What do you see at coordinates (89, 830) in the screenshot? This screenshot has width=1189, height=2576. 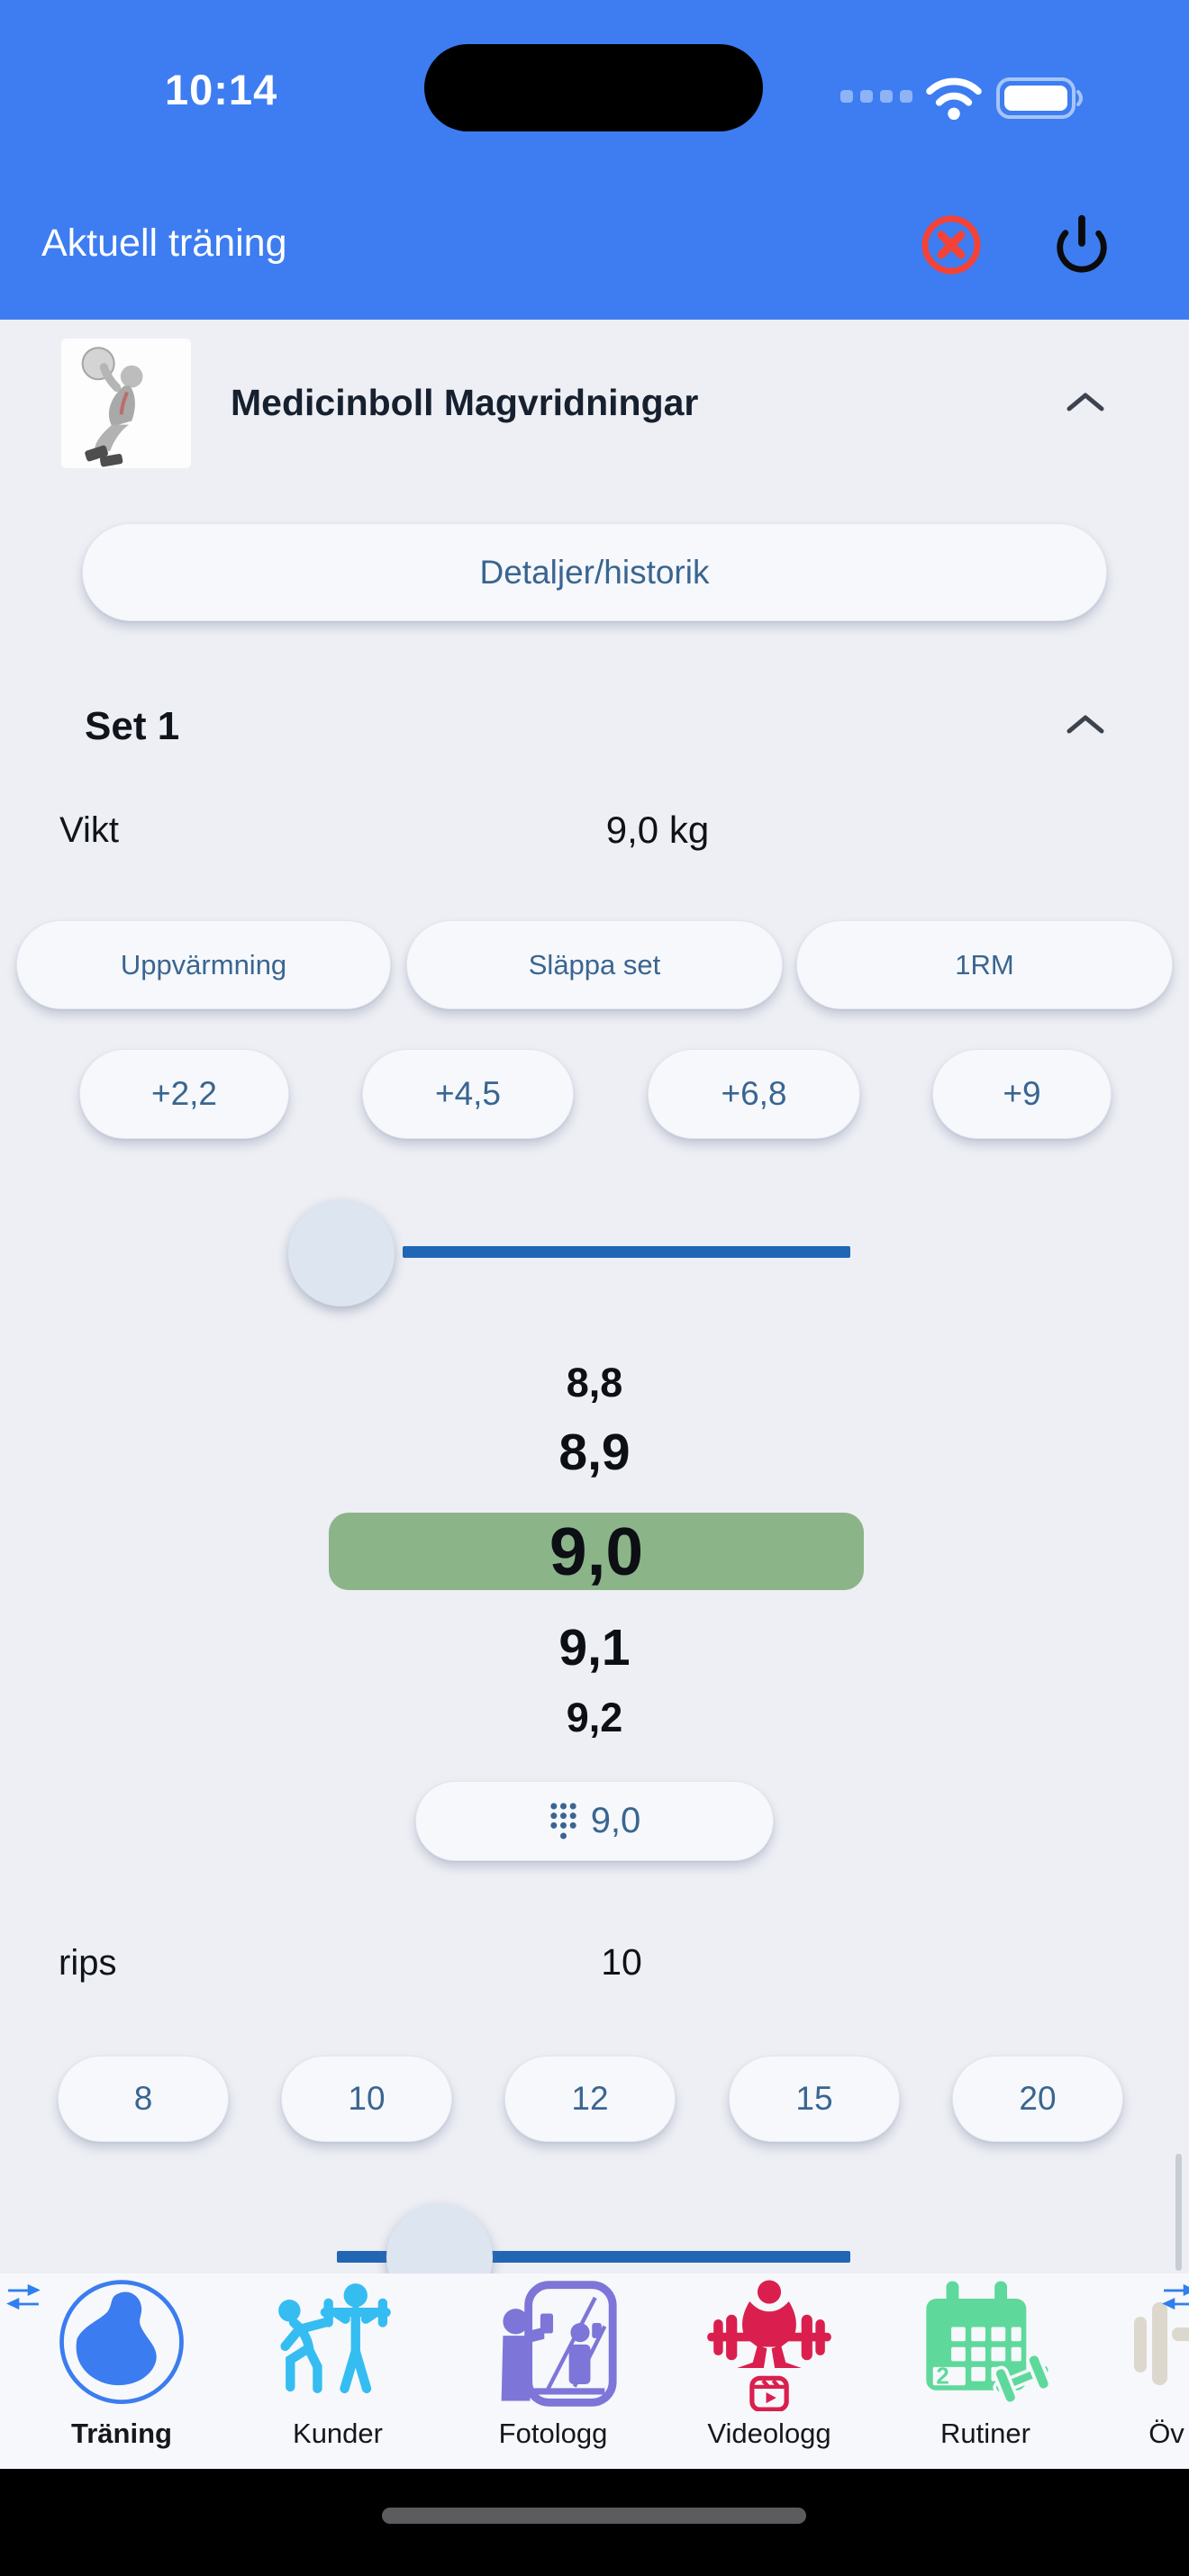 I see `weight-label: Vikt` at bounding box center [89, 830].